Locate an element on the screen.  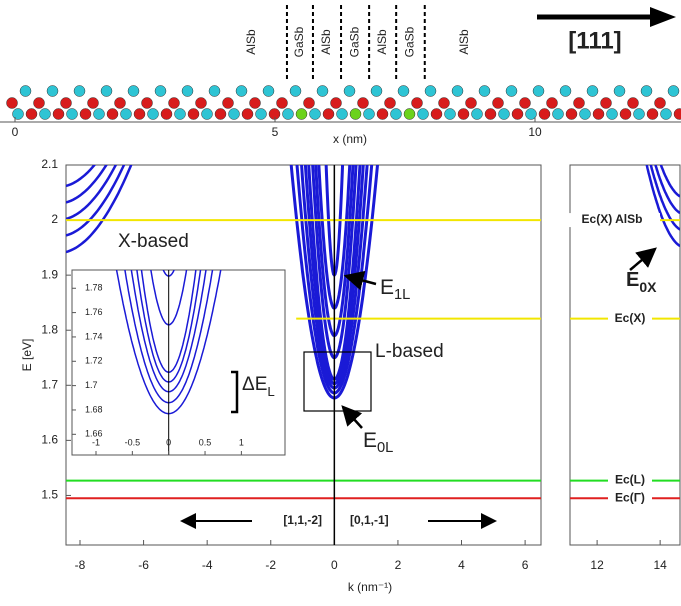
x-tick-label: 14 is located at coordinates (660, 565).